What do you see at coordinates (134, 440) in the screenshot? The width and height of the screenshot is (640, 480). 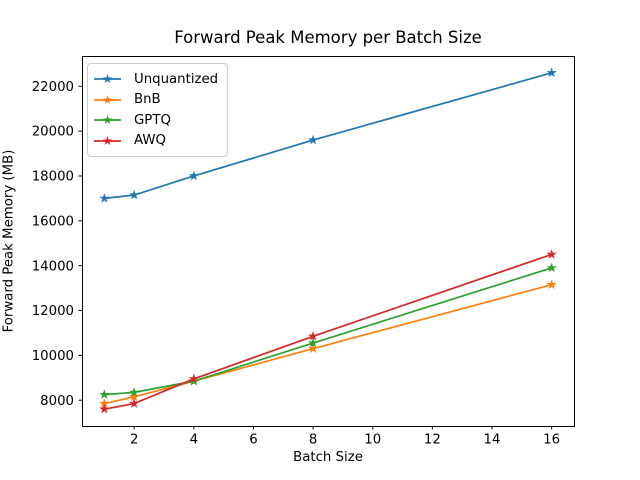 I see `x-tick-label: 2` at bounding box center [134, 440].